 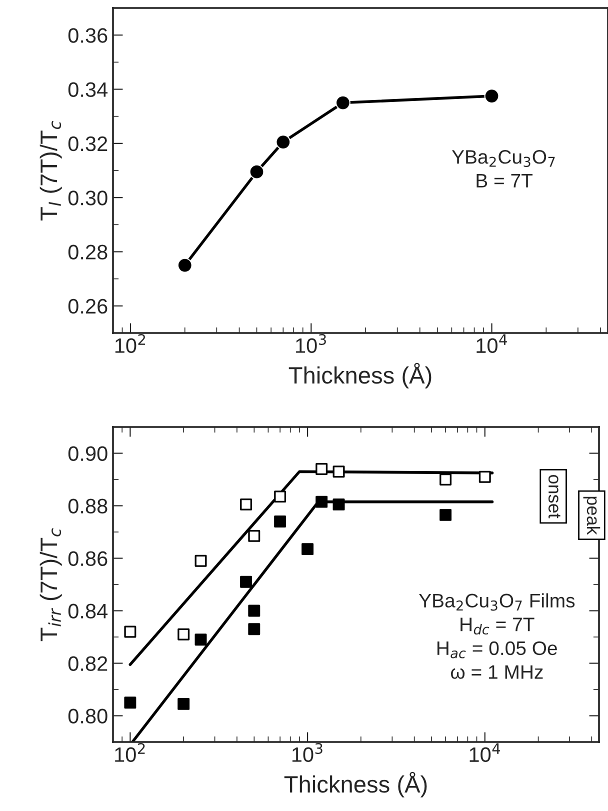 What do you see at coordinates (88, 306) in the screenshot?
I see `y-tick-label: 0.26` at bounding box center [88, 306].